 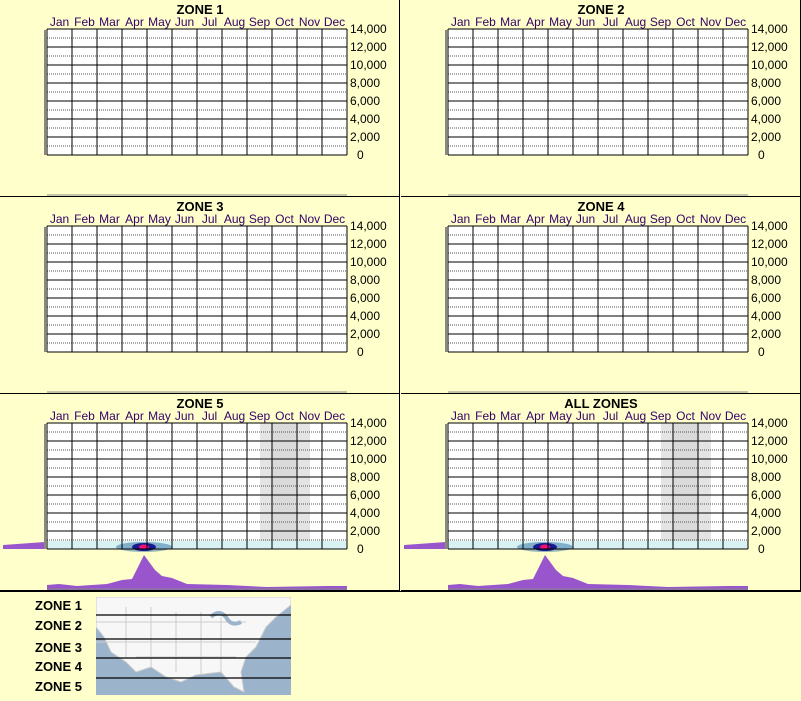 What do you see at coordinates (601, 206) in the screenshot?
I see `chart-title: ZONE 4` at bounding box center [601, 206].